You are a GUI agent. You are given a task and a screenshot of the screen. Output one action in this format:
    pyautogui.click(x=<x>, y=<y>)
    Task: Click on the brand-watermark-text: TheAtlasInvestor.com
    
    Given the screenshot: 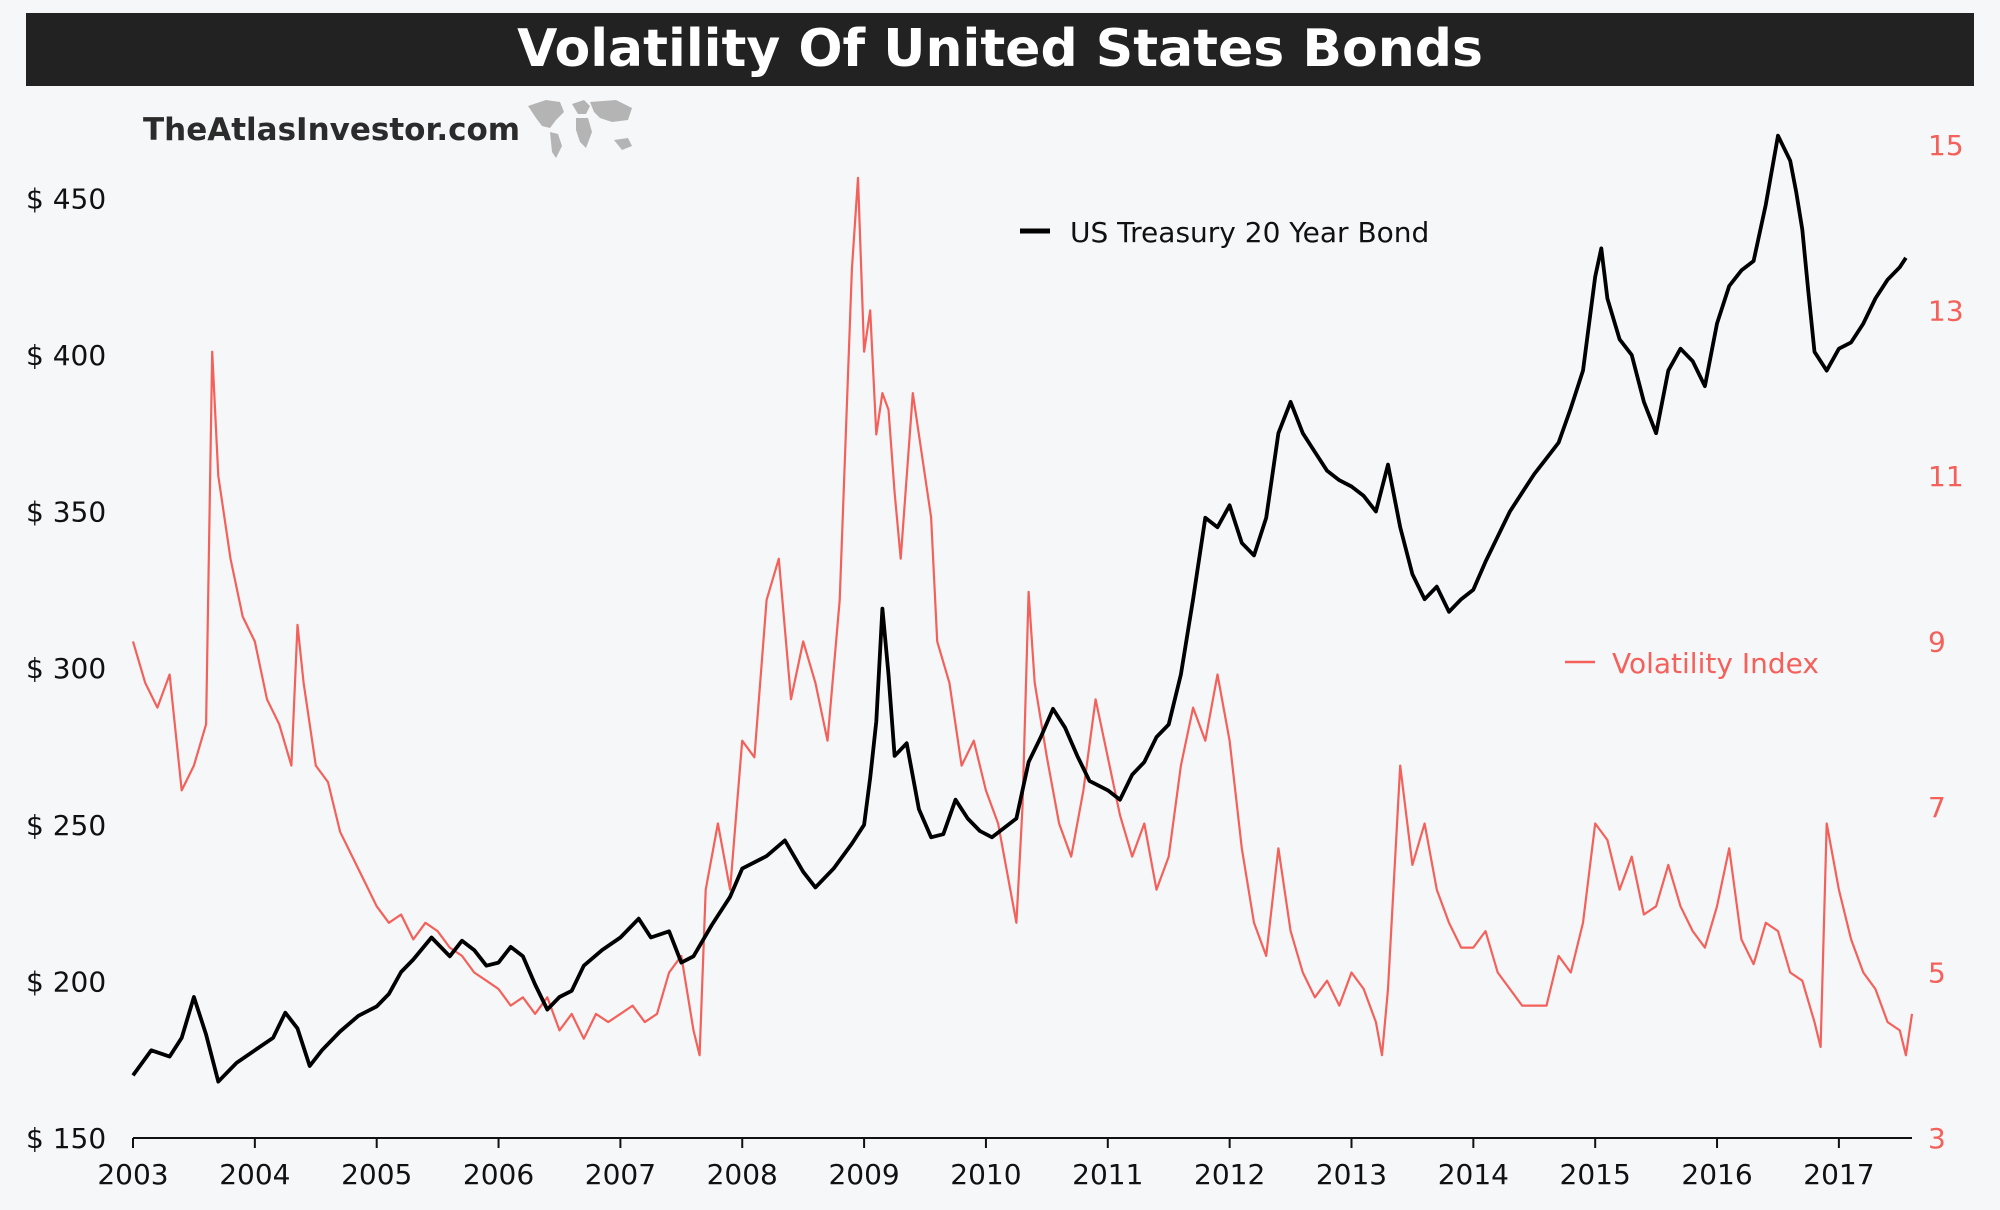 What is the action you would take?
    pyautogui.click(x=332, y=130)
    